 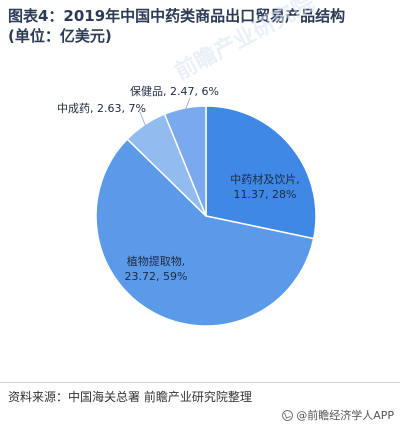 What do you see at coordinates (60, 36) in the screenshot?
I see `chart-title-line2: (单位：亿美元)` at bounding box center [60, 36].